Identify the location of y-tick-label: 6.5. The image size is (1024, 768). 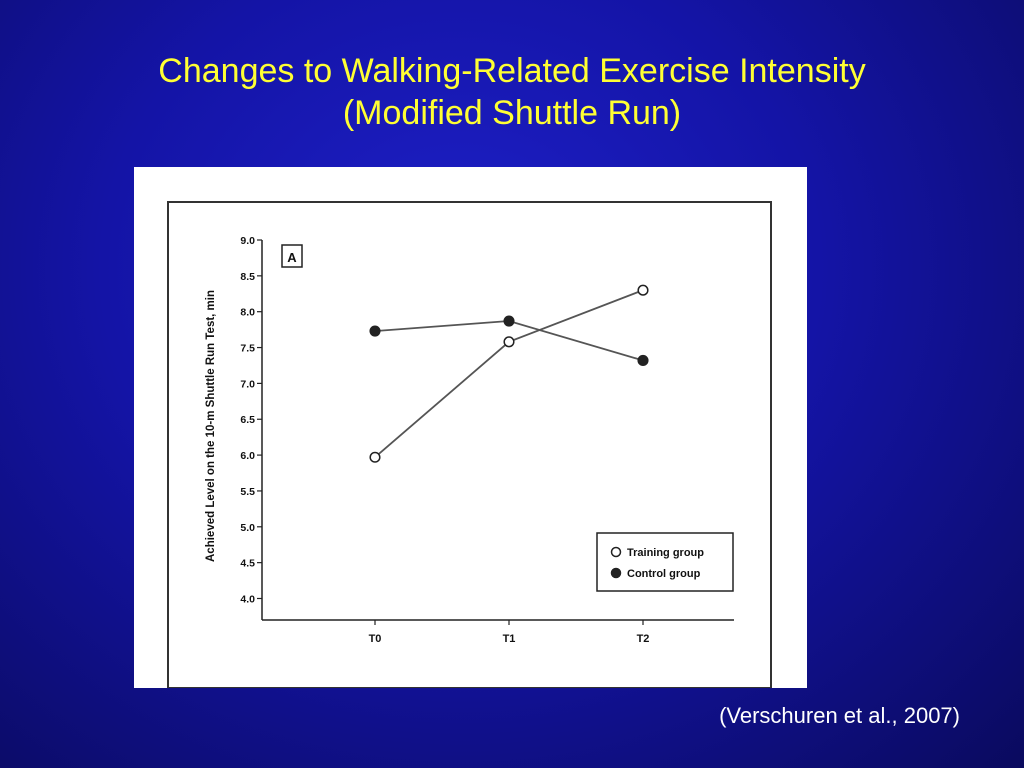
(247, 420).